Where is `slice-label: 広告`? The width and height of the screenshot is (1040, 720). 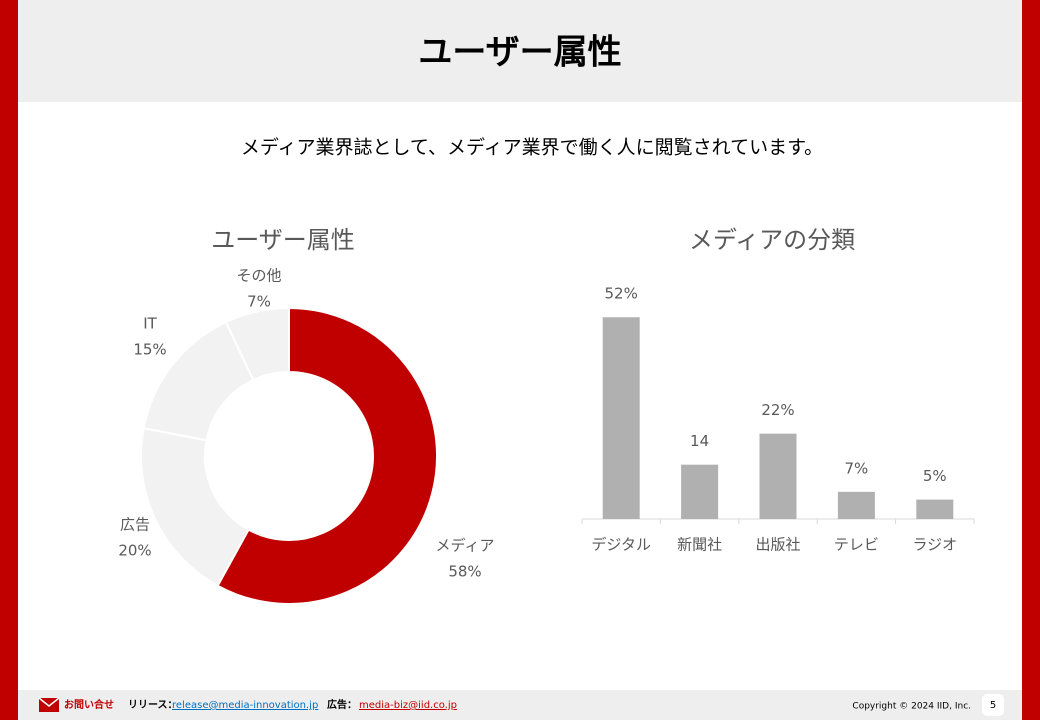
slice-label: 広告 is located at coordinates (135, 525).